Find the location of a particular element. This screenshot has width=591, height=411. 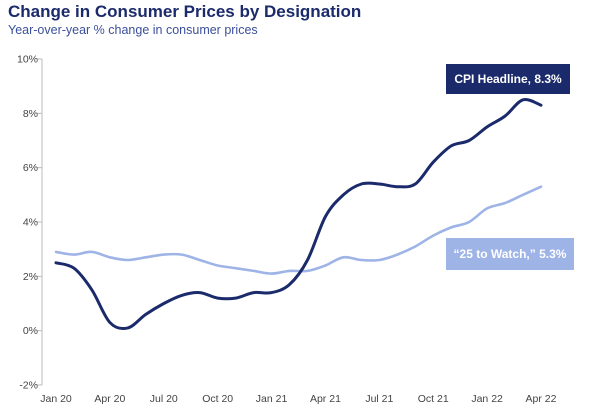

y-tick-label: 0% is located at coordinates (30, 331).